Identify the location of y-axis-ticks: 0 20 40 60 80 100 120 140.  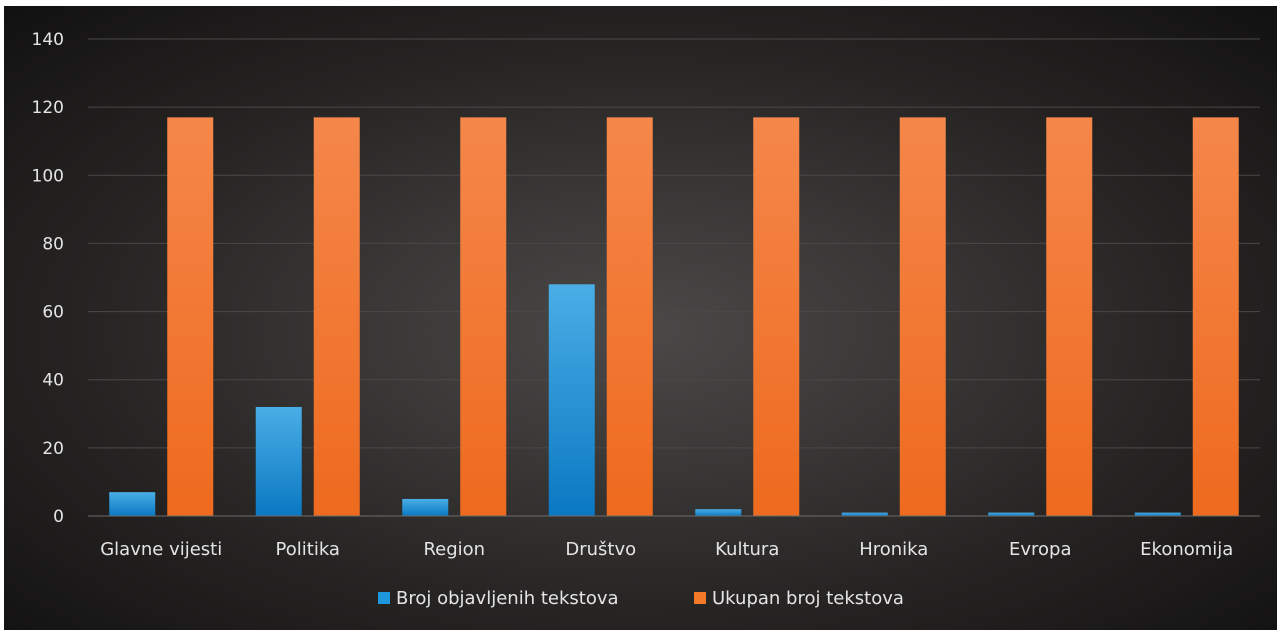
(48, 278).